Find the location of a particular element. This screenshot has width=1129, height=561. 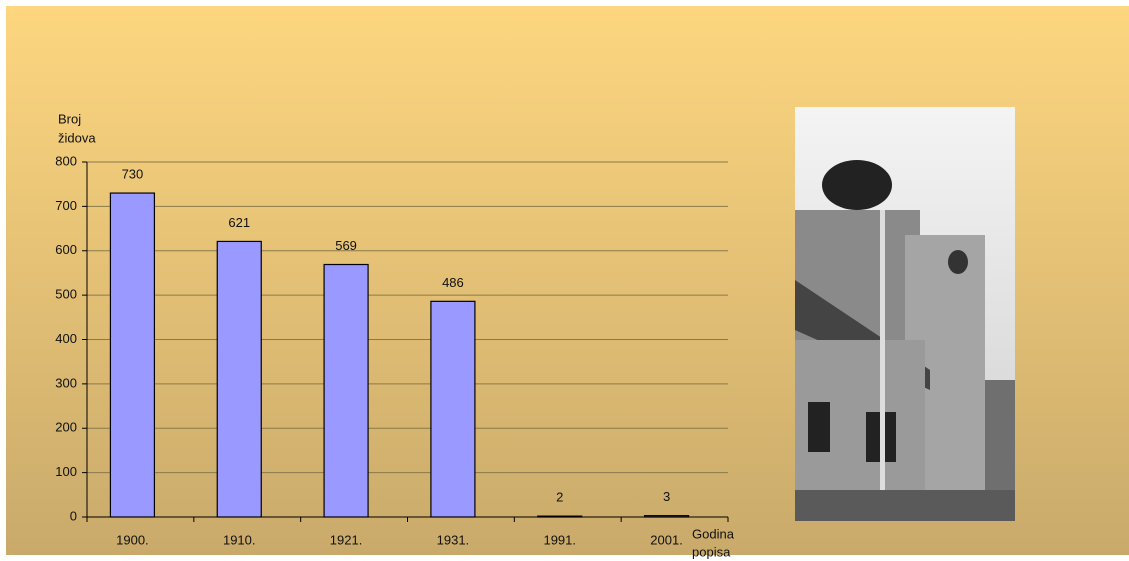

y-tick-label: 0 is located at coordinates (73, 515).